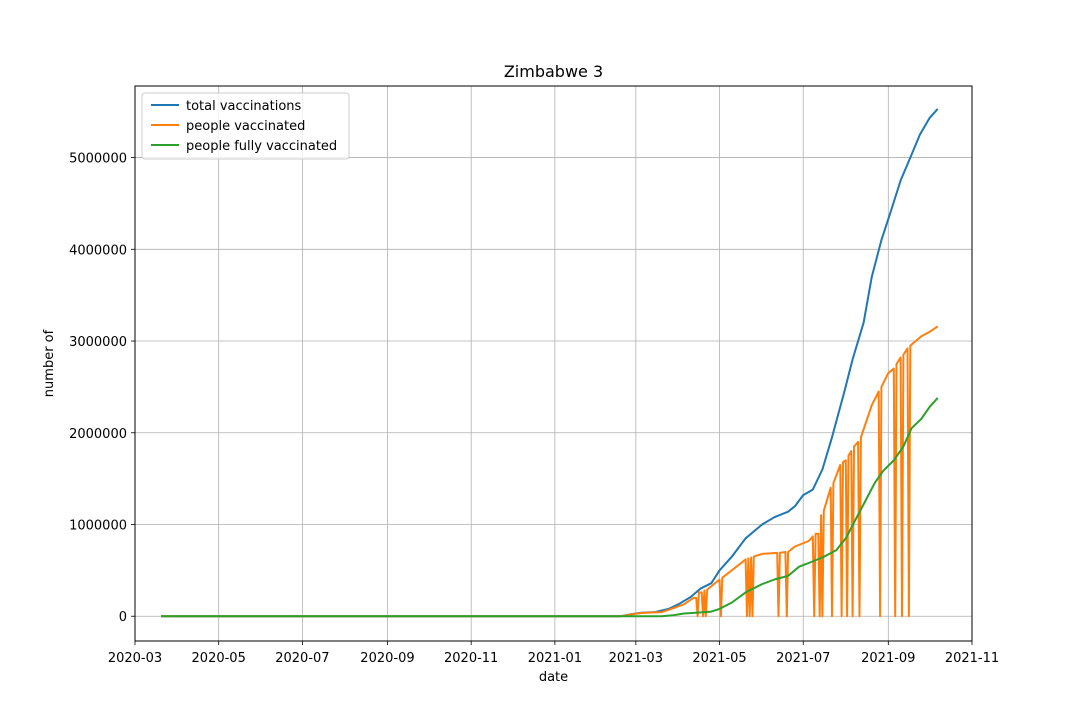 Image resolution: width=1080 pixels, height=720 pixels. I want to click on legend-entry: total vaccinations, so click(244, 106).